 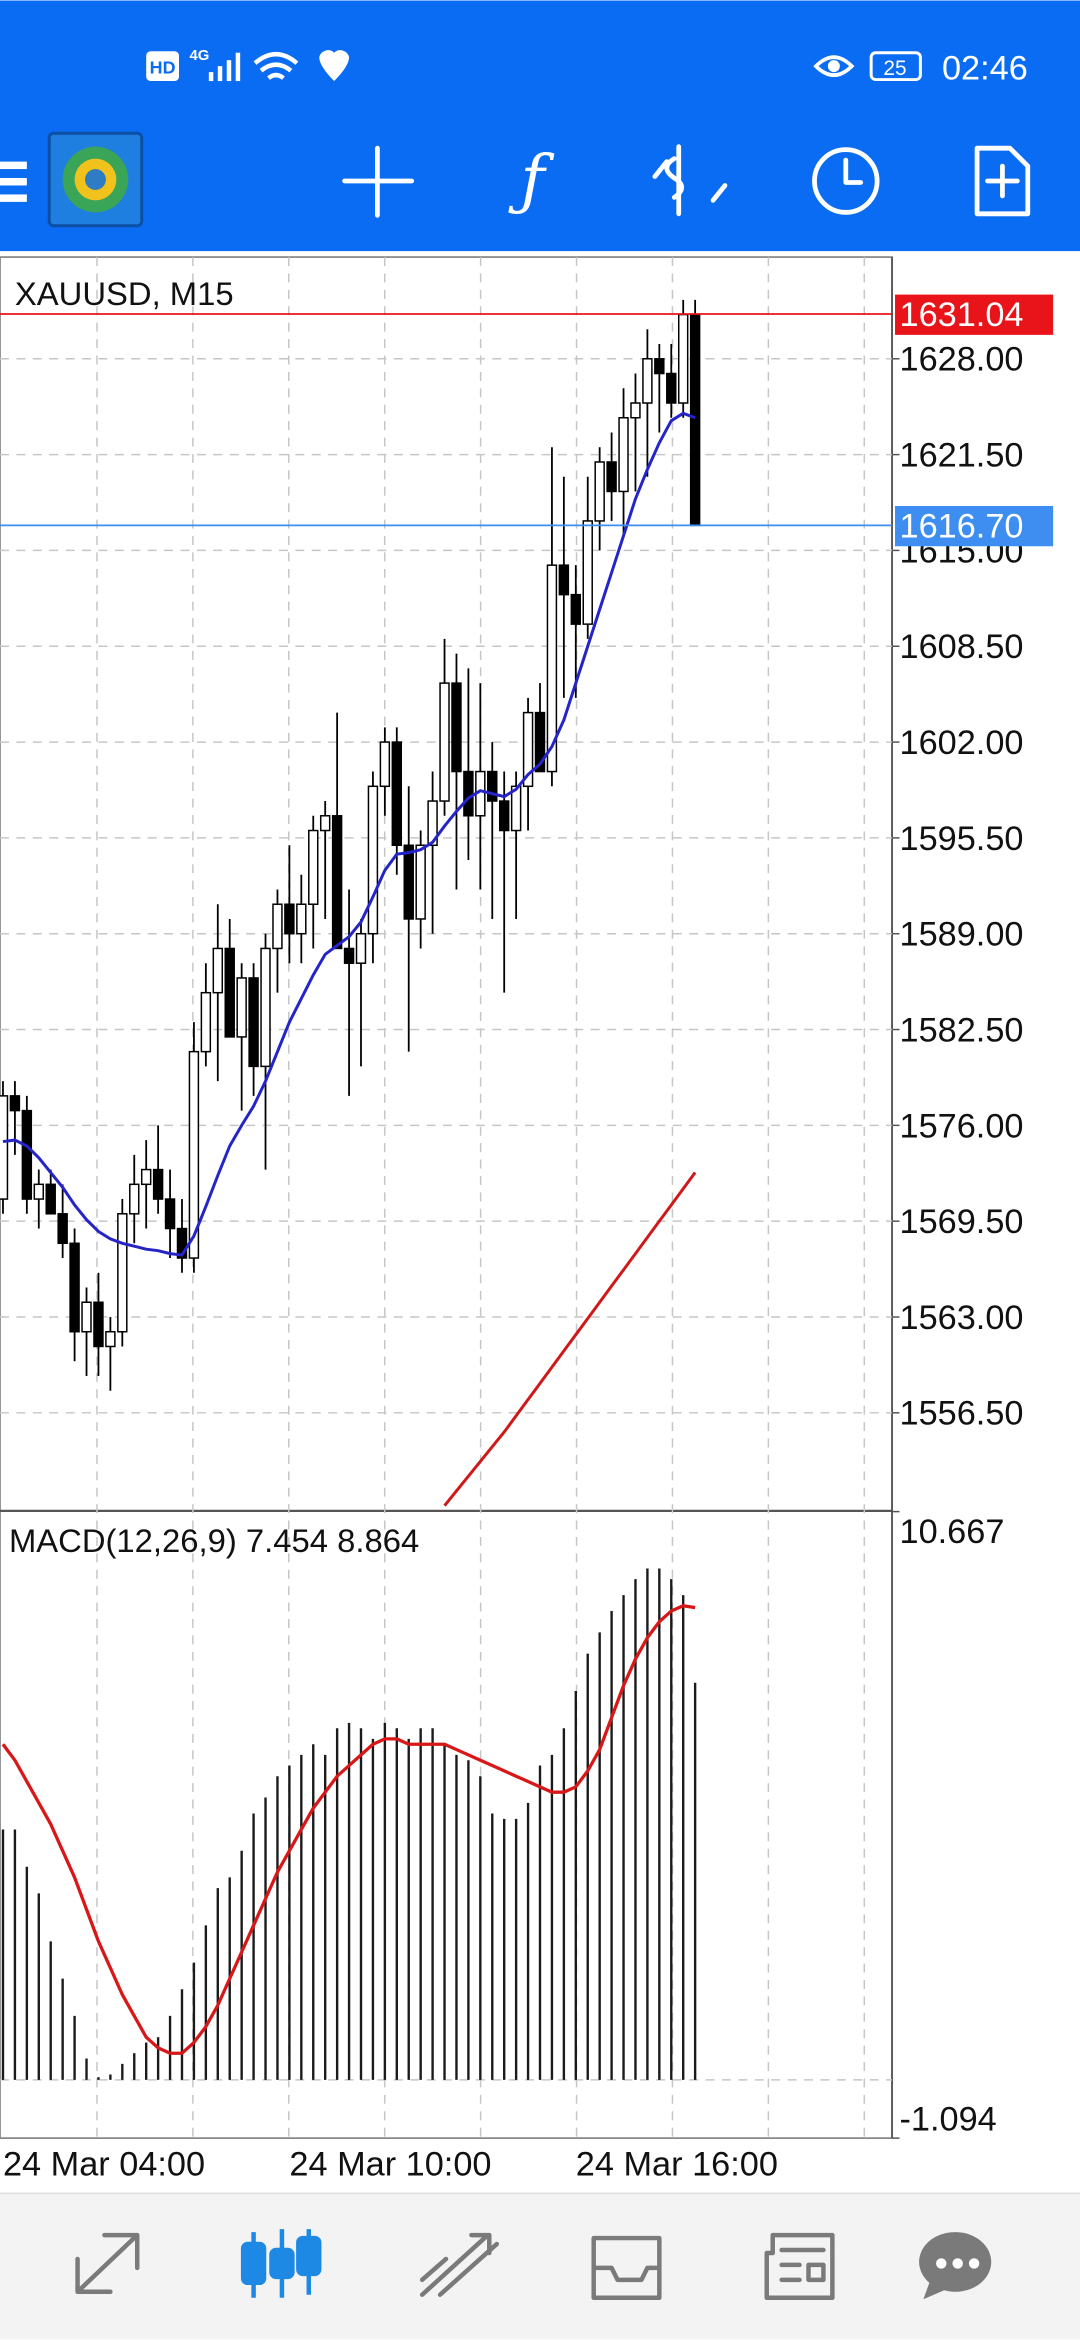 I want to click on trade-tab, so click(x=459, y=2264).